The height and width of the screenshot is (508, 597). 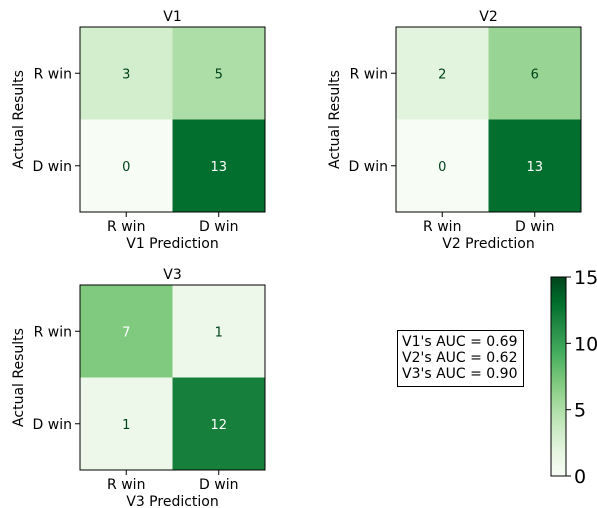 I want to click on cell-value-label: 5, so click(x=219, y=74).